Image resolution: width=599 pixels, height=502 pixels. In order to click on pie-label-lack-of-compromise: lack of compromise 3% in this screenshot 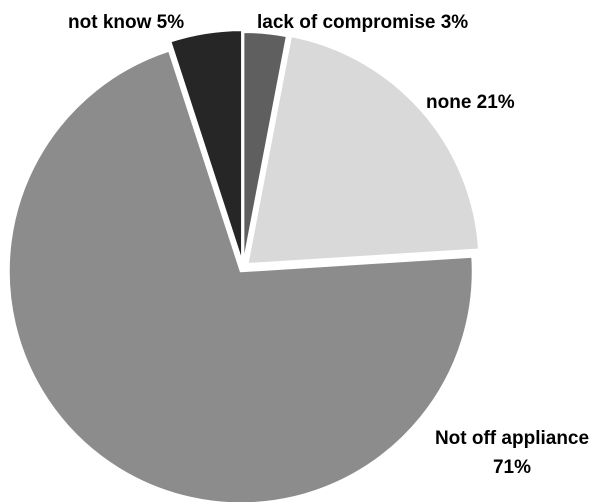, I will do `click(362, 22)`.